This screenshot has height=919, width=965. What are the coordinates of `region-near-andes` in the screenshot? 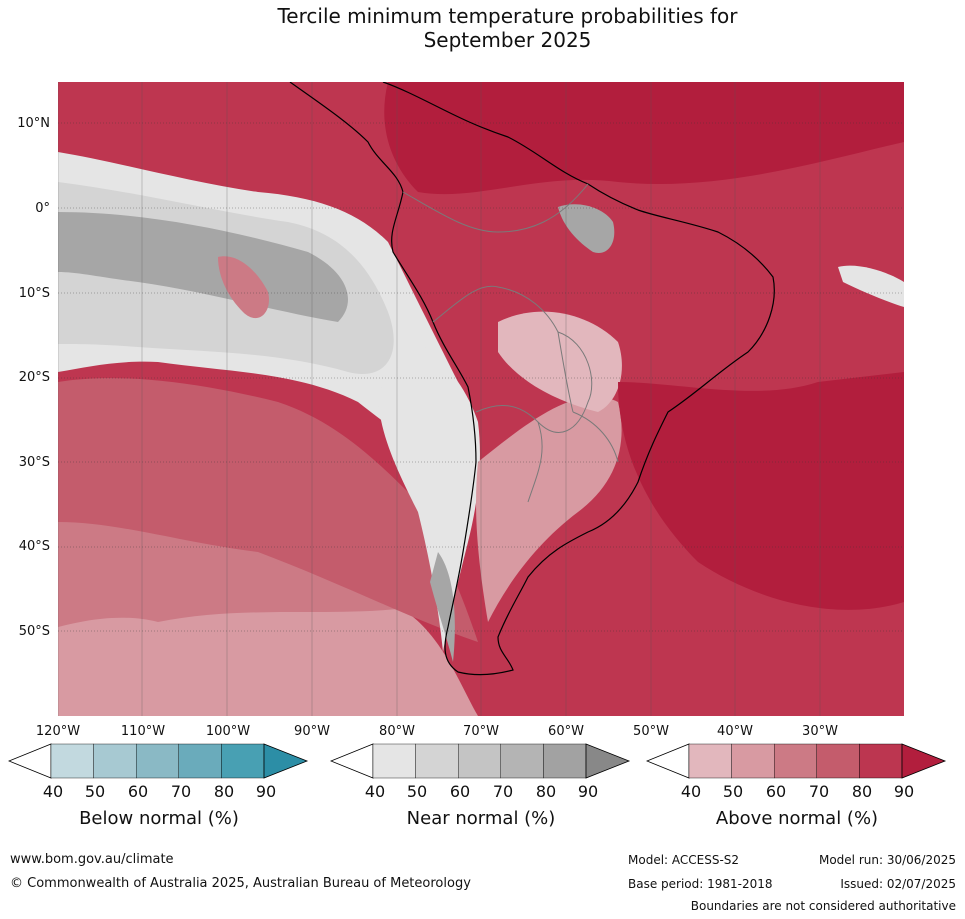 It's located at (429, 497).